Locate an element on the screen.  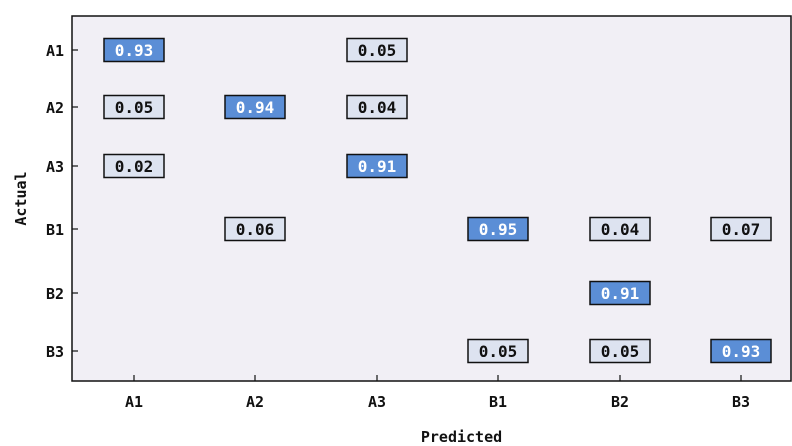
x-axis-ticks: A1 A2 A3 B1 B2 B3 is located at coordinates (437, 393).